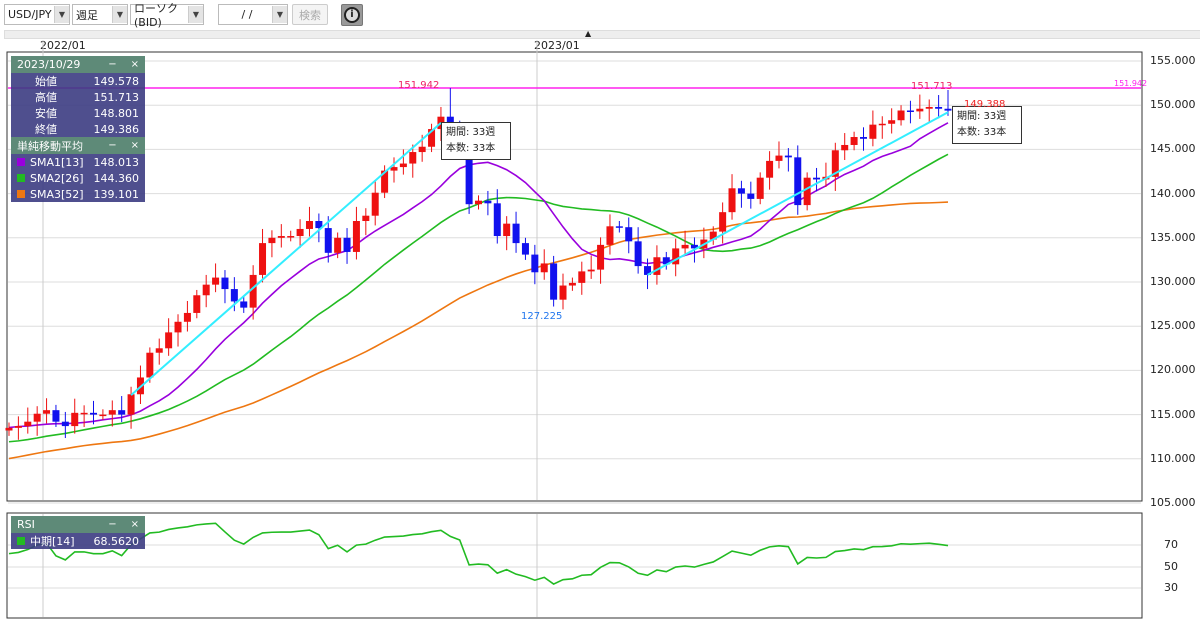  Describe the element at coordinates (78, 81) in the screenshot. I see `ohlc-row: 始値 149.578` at that location.